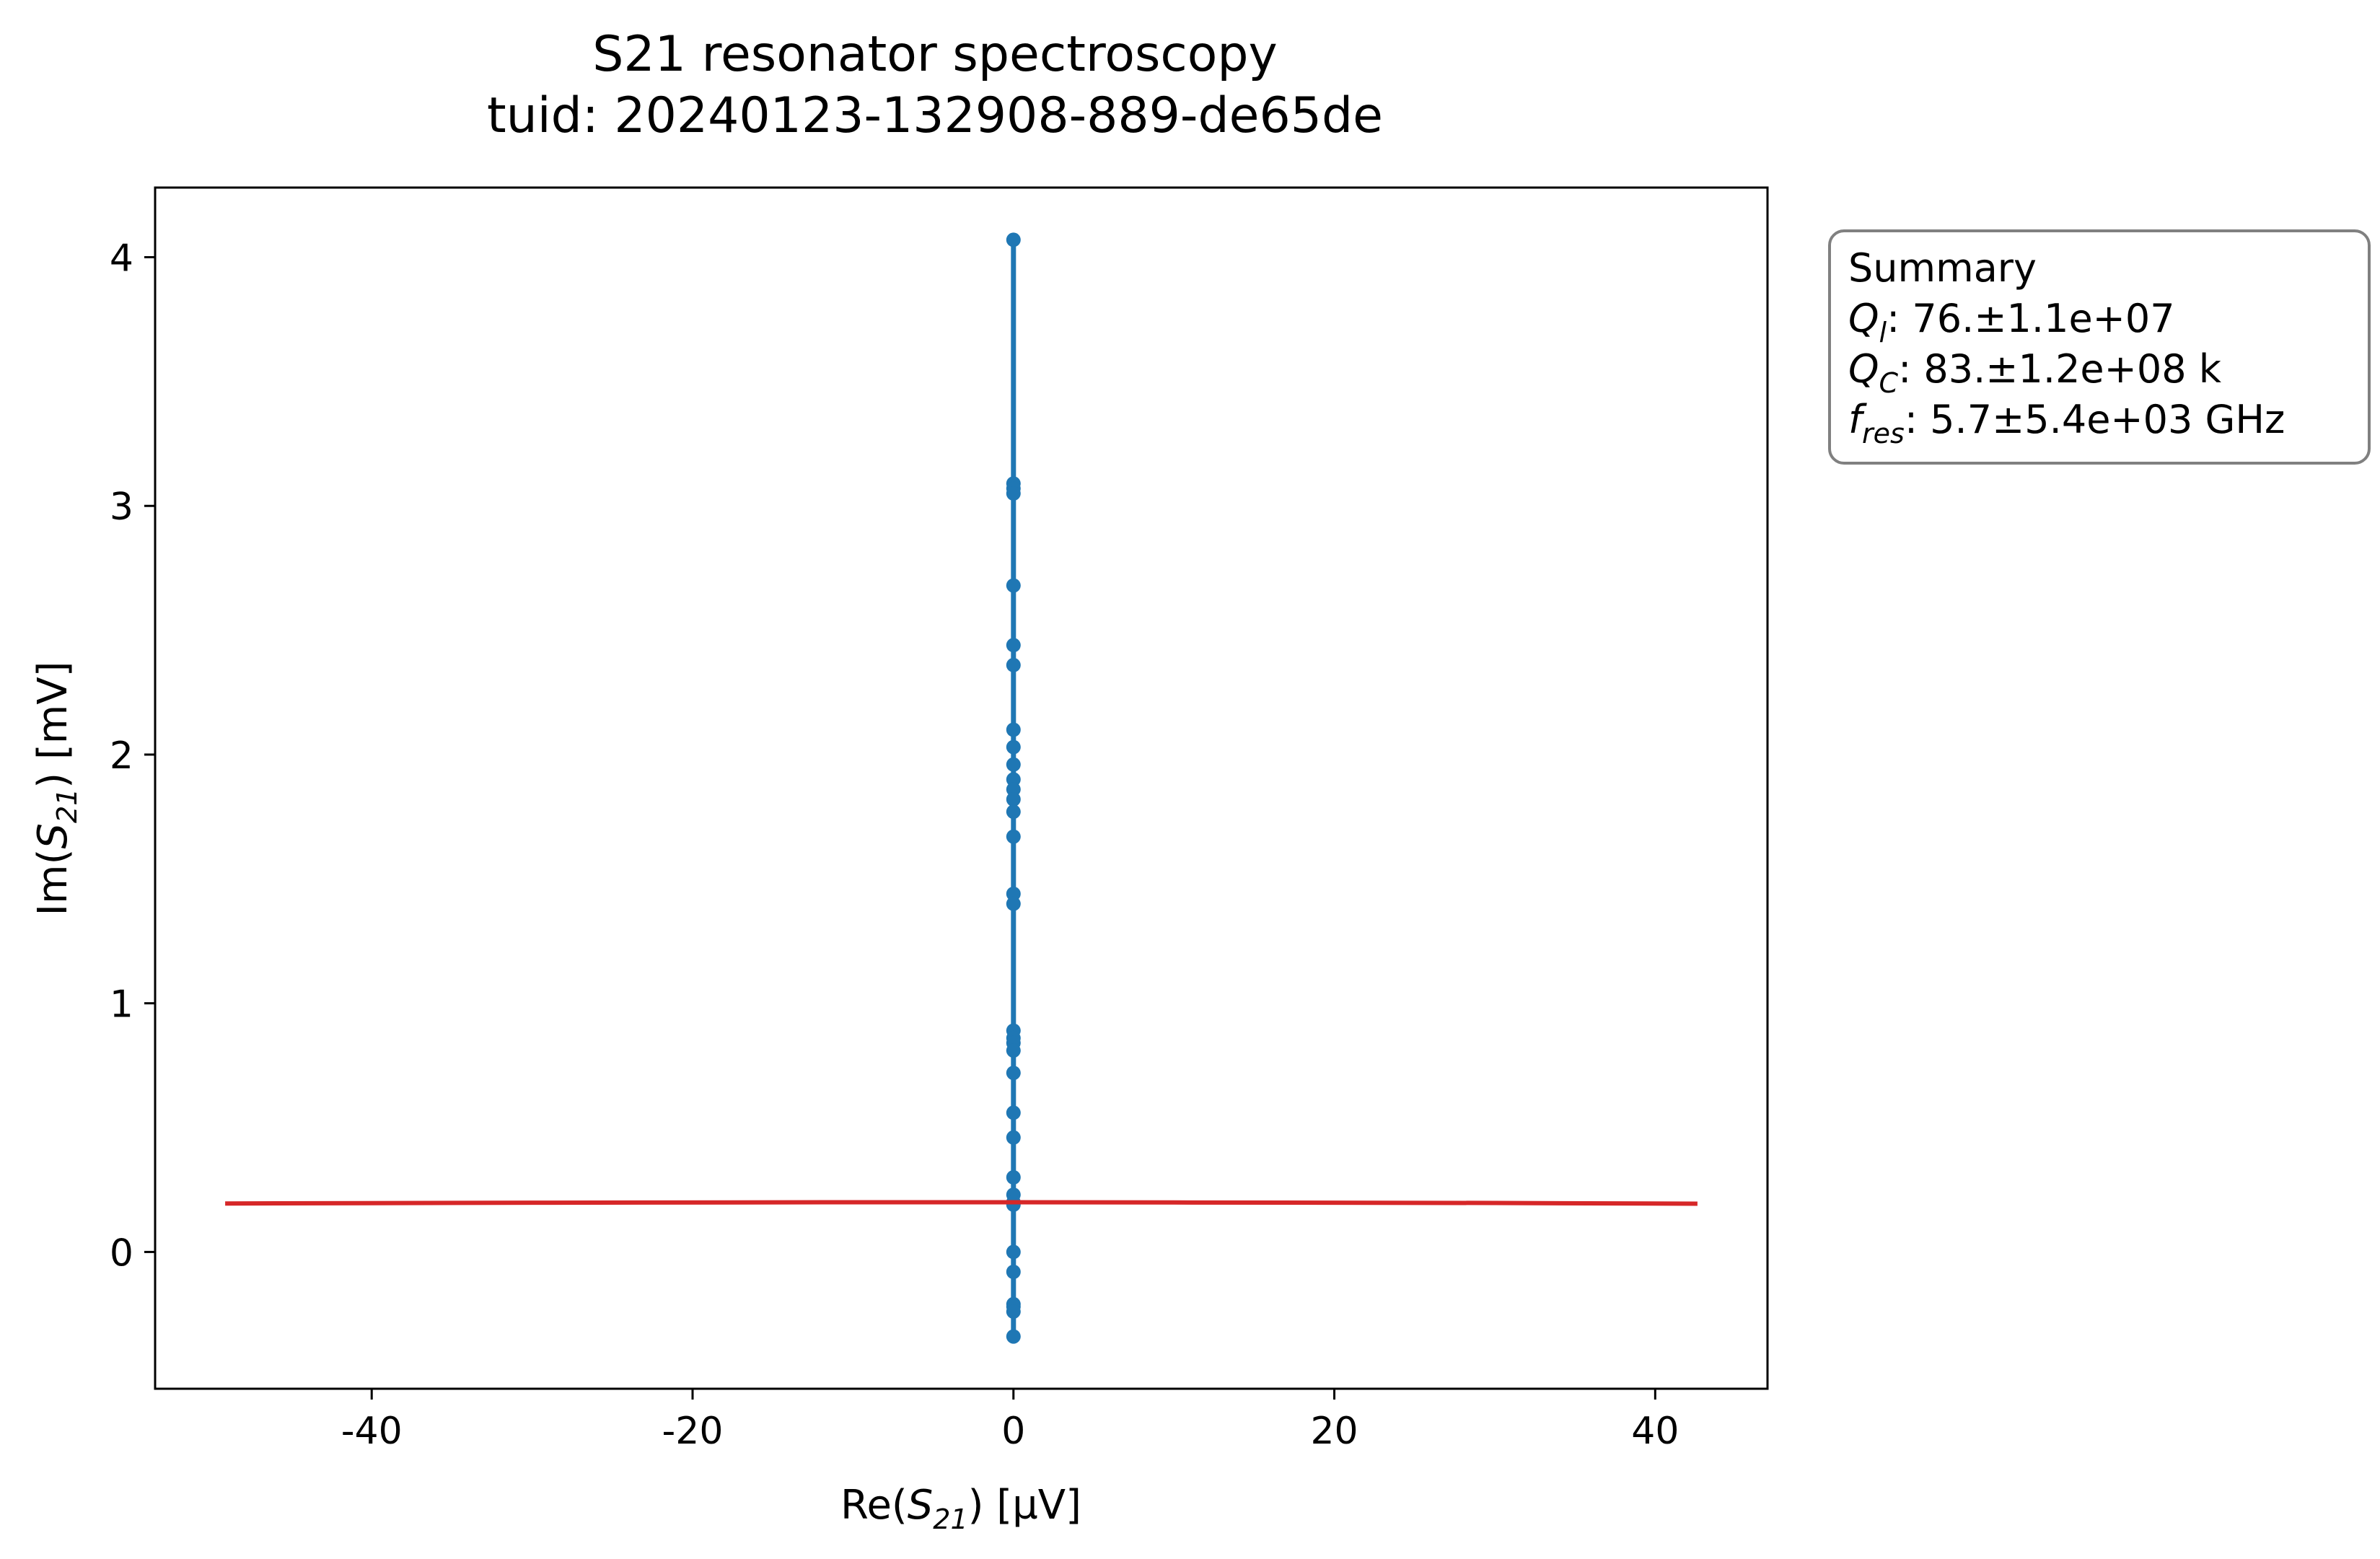 The image size is (2380, 1559). Describe the element at coordinates (121, 507) in the screenshot. I see `y-tick-label: 3` at that location.